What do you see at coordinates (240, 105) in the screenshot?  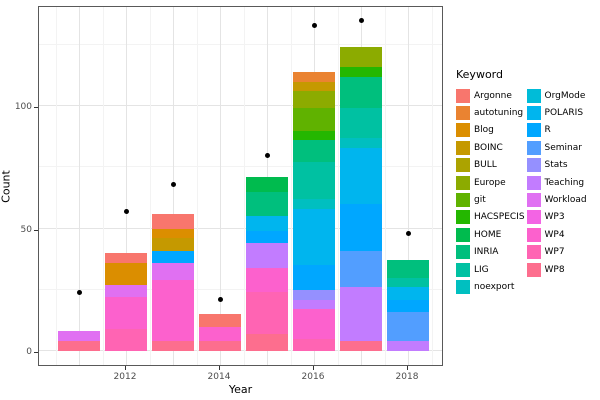 I see `gridline-y-major` at bounding box center [240, 105].